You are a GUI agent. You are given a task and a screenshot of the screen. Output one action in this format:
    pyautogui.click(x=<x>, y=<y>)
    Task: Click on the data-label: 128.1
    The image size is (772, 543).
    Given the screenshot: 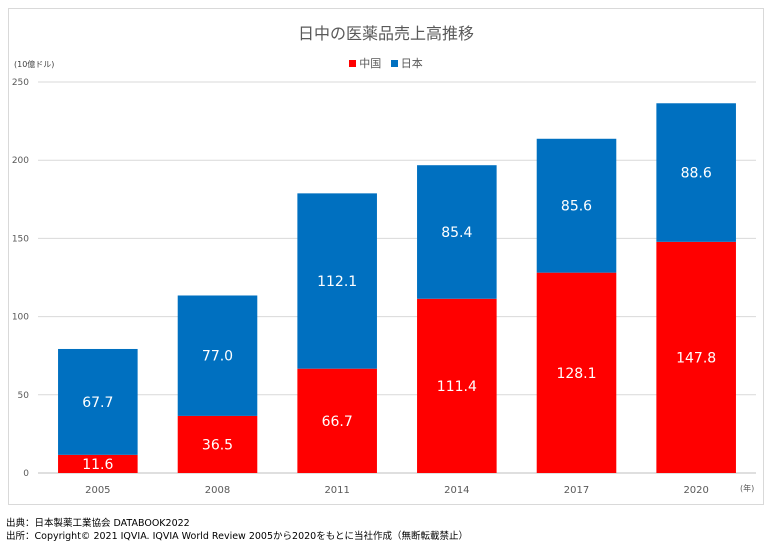 What is the action you would take?
    pyautogui.click(x=576, y=374)
    